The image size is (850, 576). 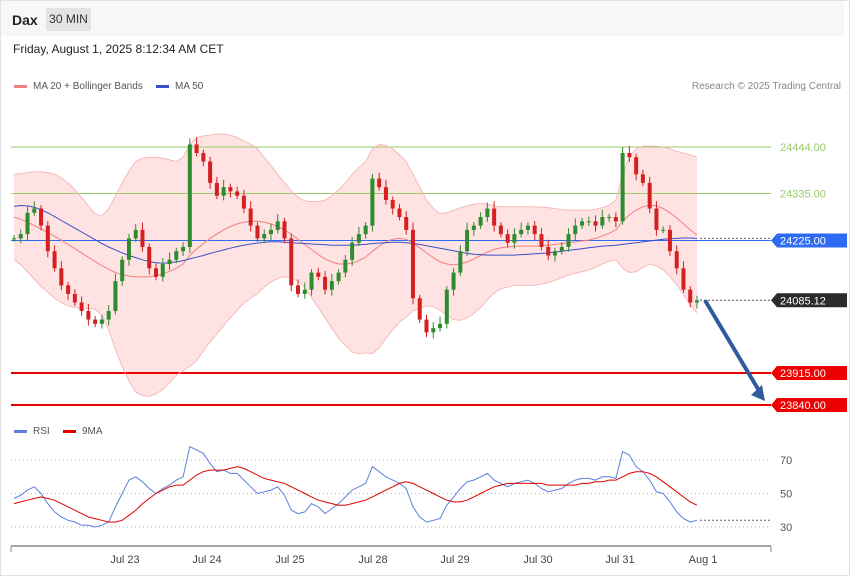 What do you see at coordinates (20, 86) in the screenshot?
I see `ma20-swatch` at bounding box center [20, 86].